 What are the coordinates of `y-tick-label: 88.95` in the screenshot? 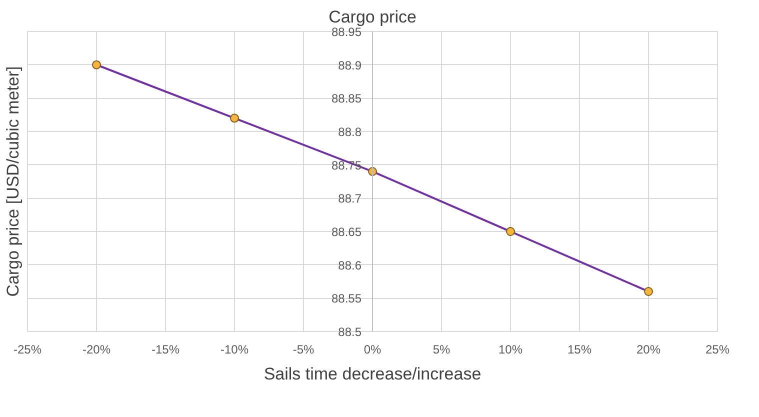 It's located at (346, 32).